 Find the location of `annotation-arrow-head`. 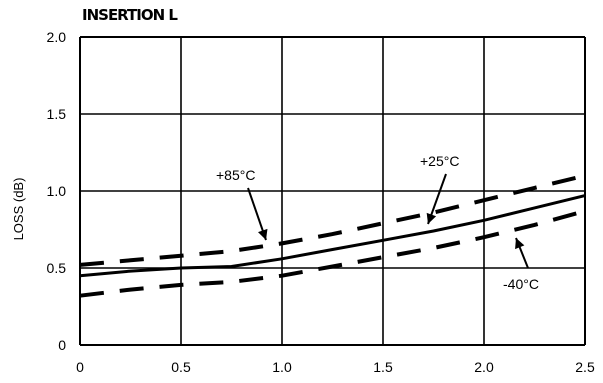

annotation-arrow-head is located at coordinates (262, 234).